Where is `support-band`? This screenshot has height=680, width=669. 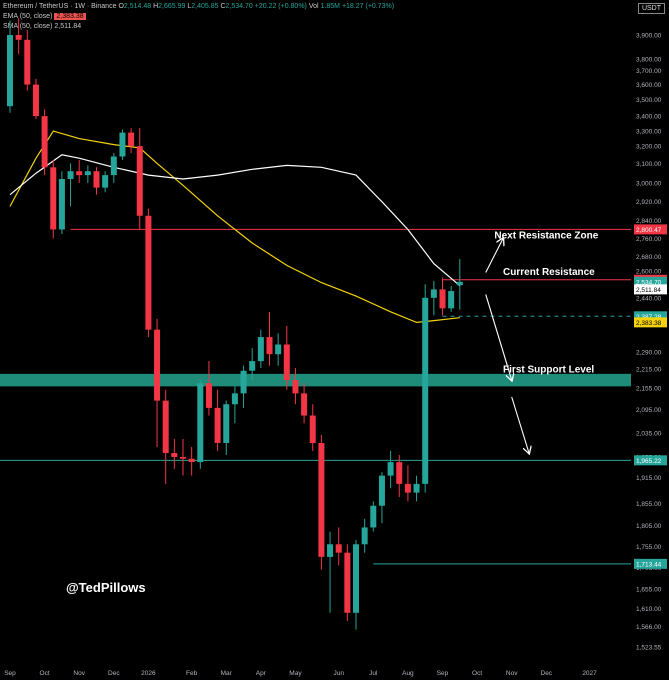
support-band is located at coordinates (315, 380).